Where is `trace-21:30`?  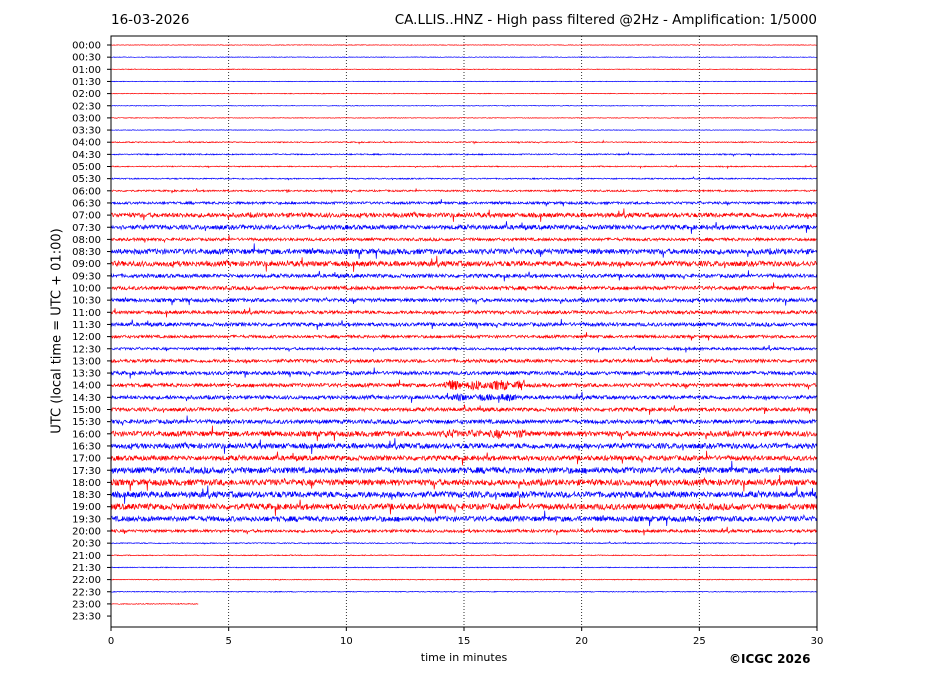 trace-21:30 is located at coordinates (464, 567).